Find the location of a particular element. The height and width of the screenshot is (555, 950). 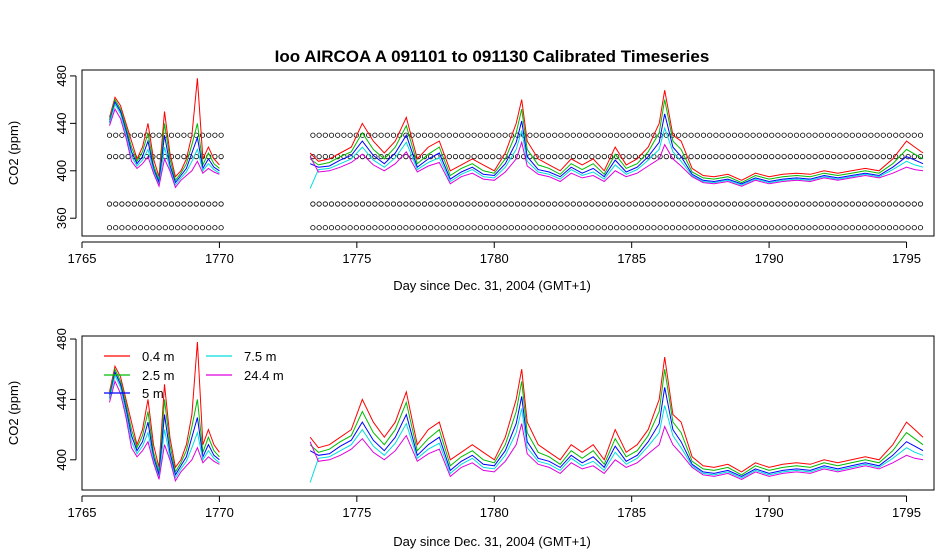

x-tick-label: 1795 is located at coordinates (906, 258).